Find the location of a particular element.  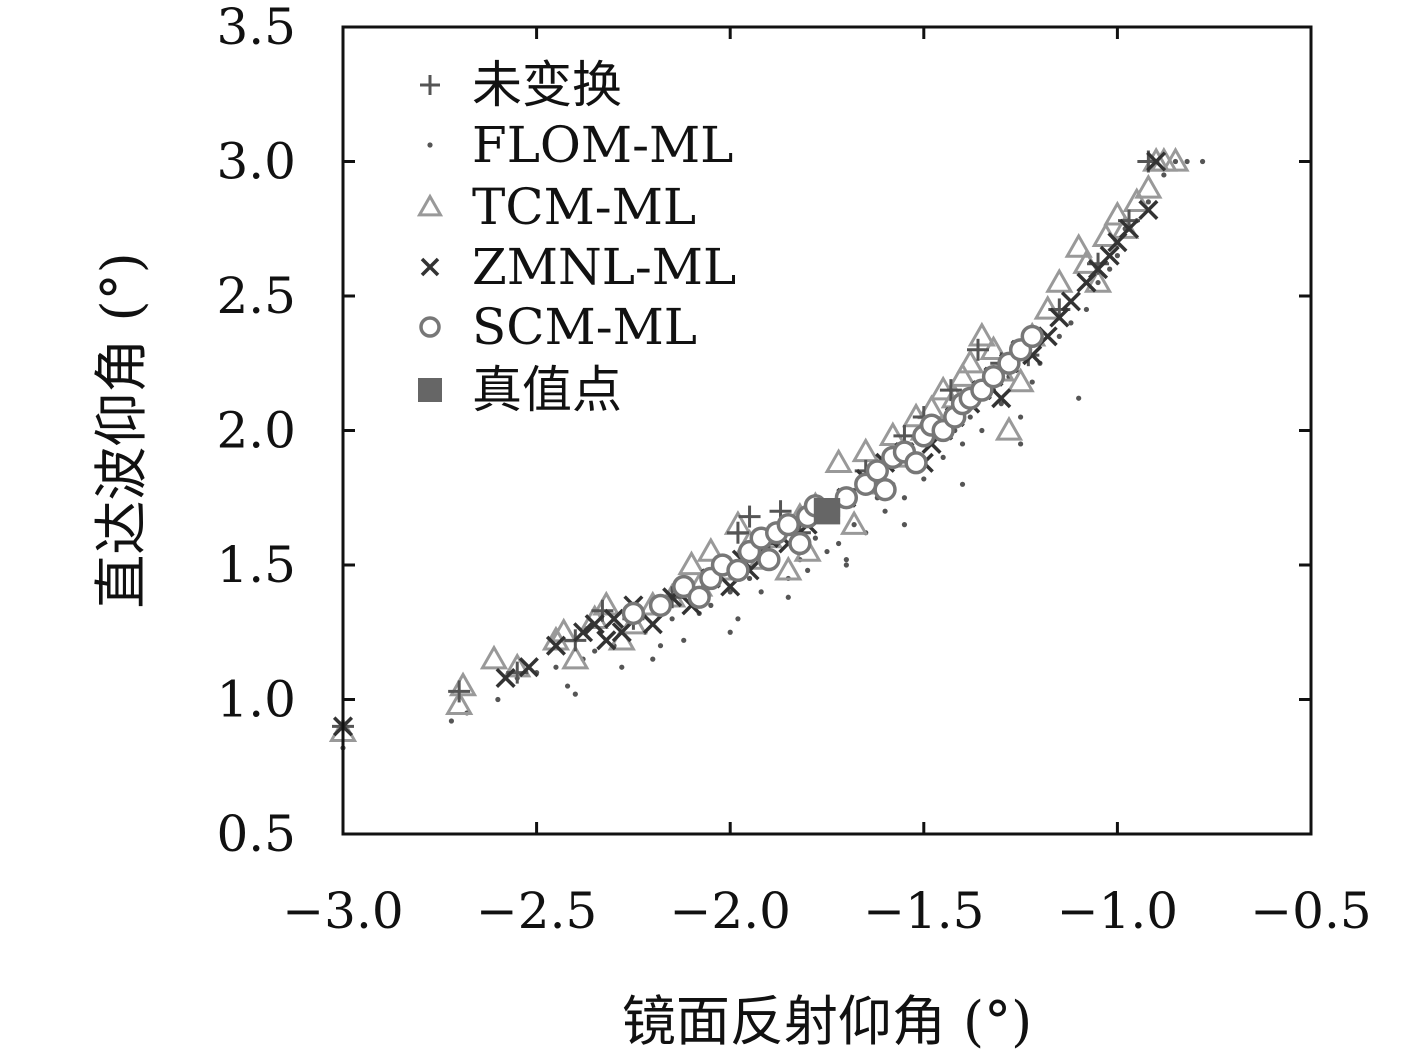

series-square is located at coordinates (827, 511).